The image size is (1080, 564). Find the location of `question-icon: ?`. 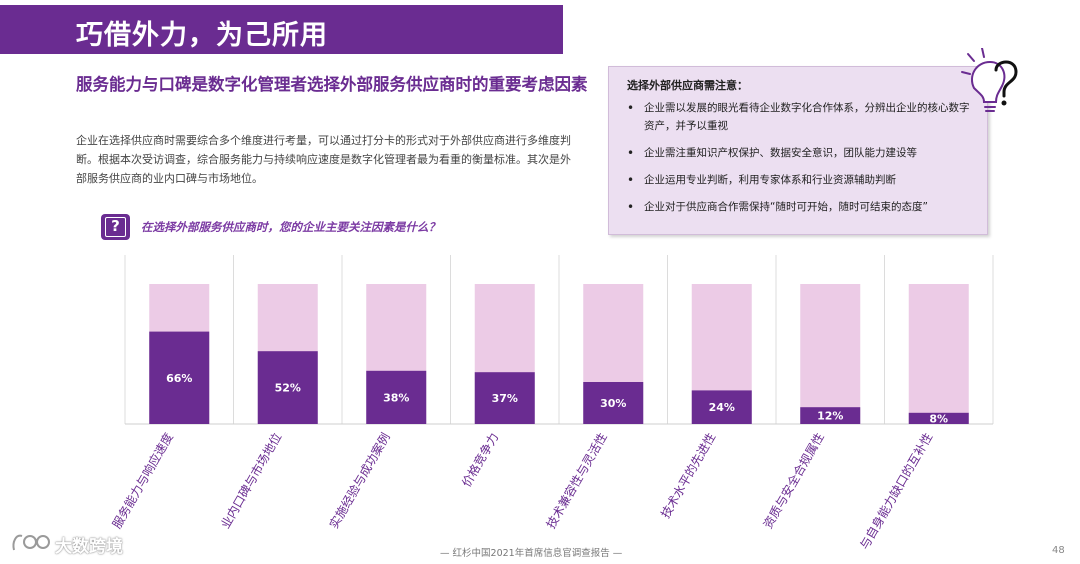

question-icon: ? is located at coordinates (115, 227).